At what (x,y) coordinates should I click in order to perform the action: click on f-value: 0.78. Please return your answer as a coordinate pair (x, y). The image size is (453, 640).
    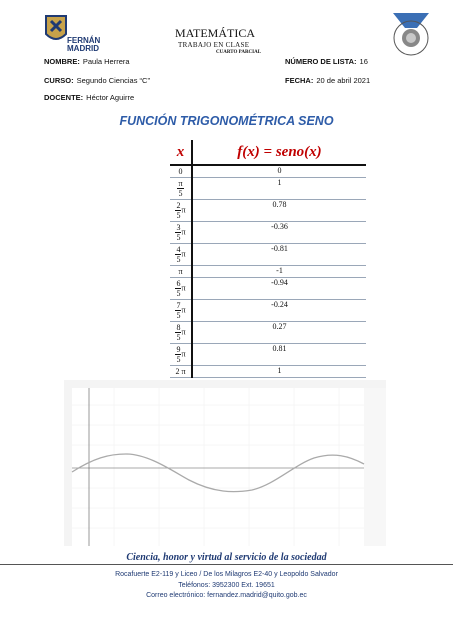
    Looking at the image, I should click on (278, 210).